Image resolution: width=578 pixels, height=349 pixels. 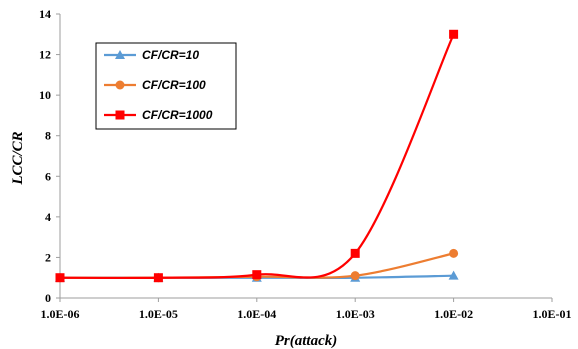 What do you see at coordinates (48, 298) in the screenshot?
I see `y-tick-label: 0` at bounding box center [48, 298].